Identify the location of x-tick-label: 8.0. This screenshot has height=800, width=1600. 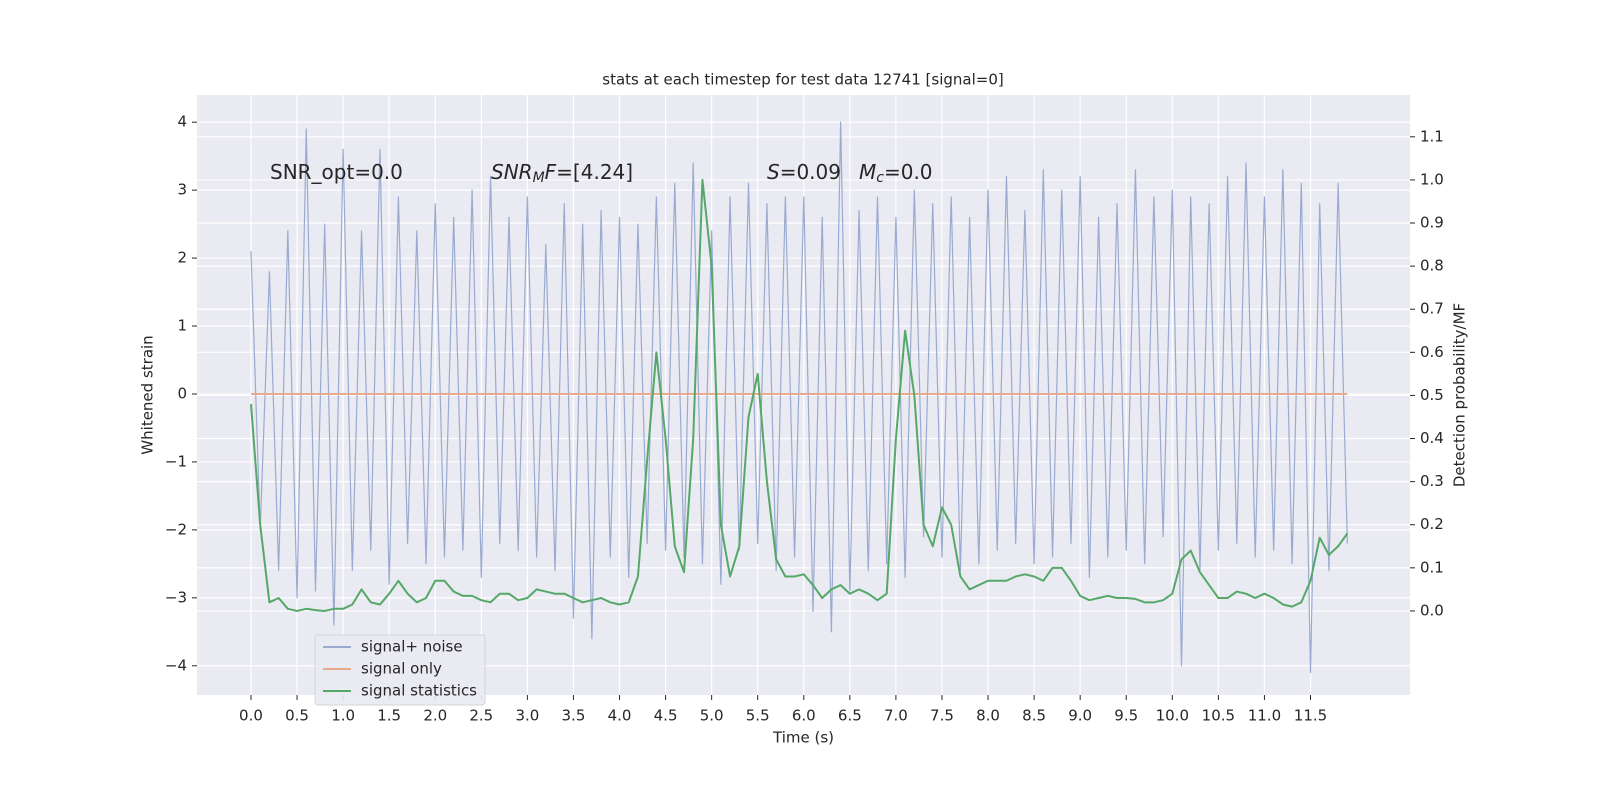
(988, 716).